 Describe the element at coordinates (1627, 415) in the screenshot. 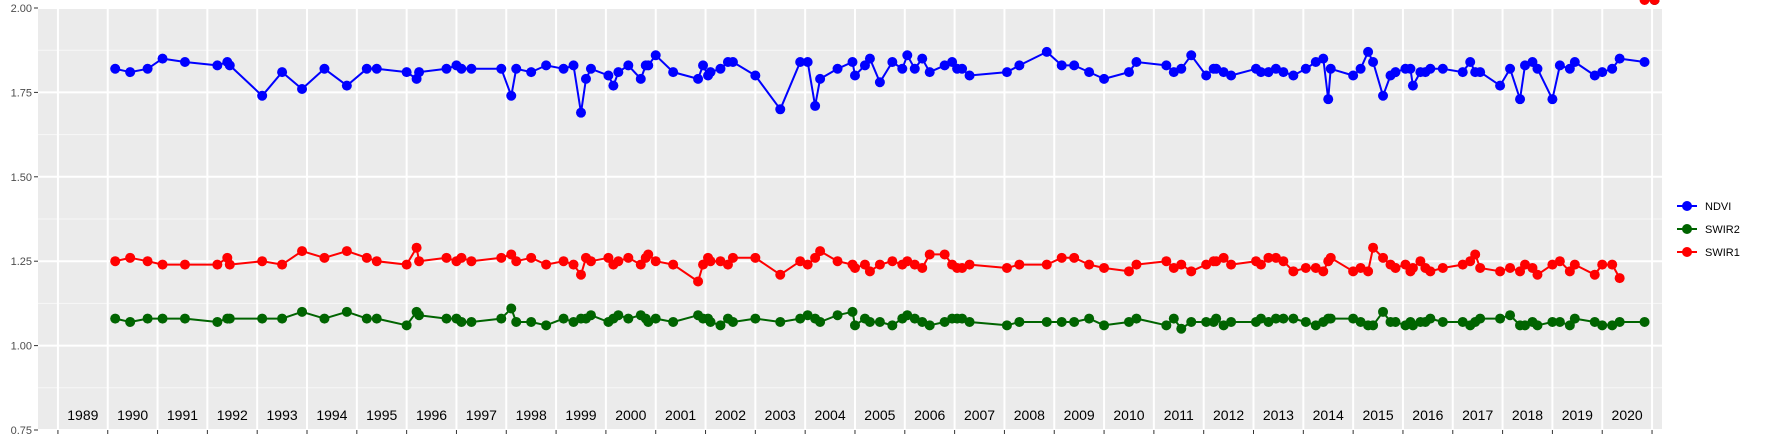

I see `year-label: 2020` at that location.